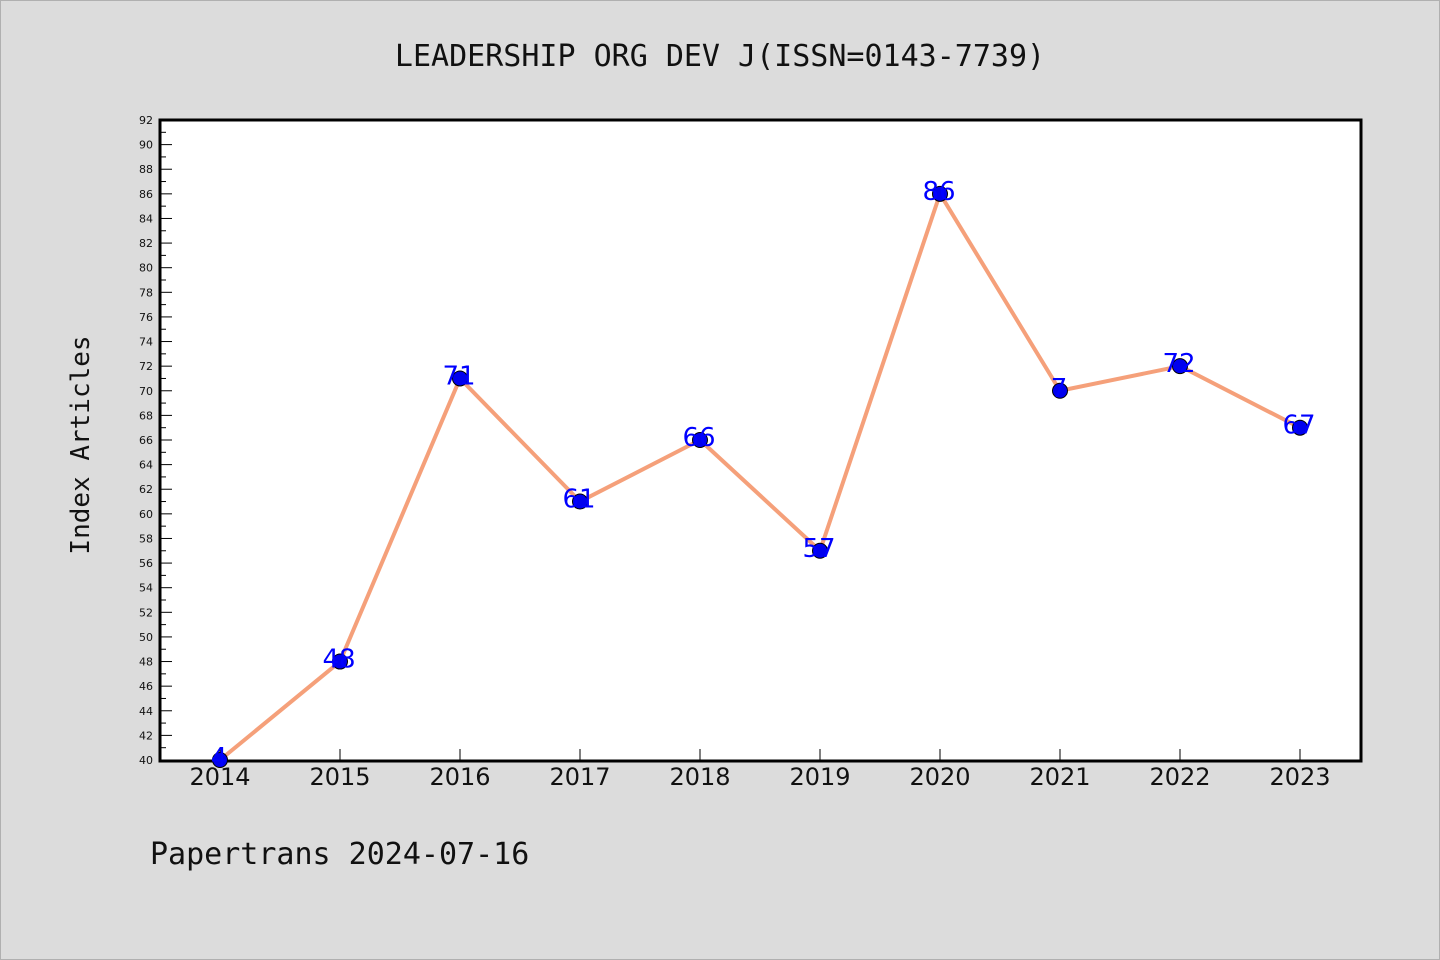 This screenshot has width=1440, height=960. What do you see at coordinates (146, 145) in the screenshot?
I see `y-tick-label: 90` at bounding box center [146, 145].